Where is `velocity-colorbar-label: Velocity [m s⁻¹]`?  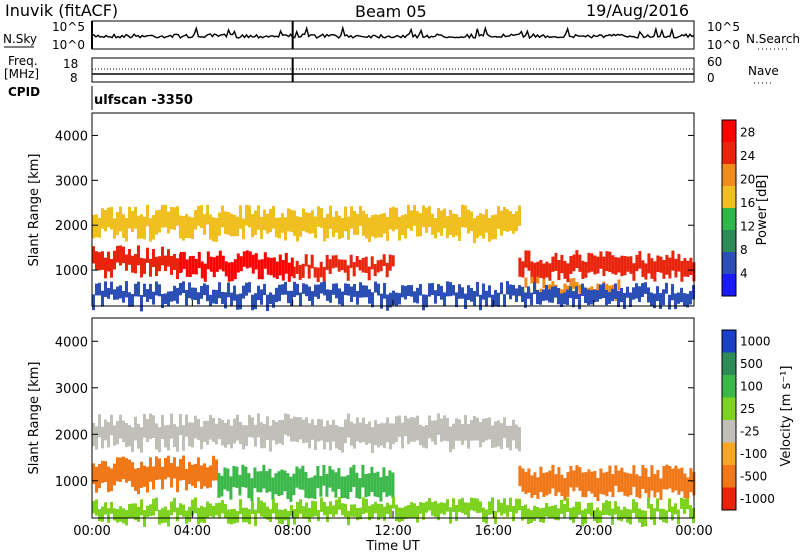
velocity-colorbar-label: Velocity [m s⁻¹] is located at coordinates (786, 416).